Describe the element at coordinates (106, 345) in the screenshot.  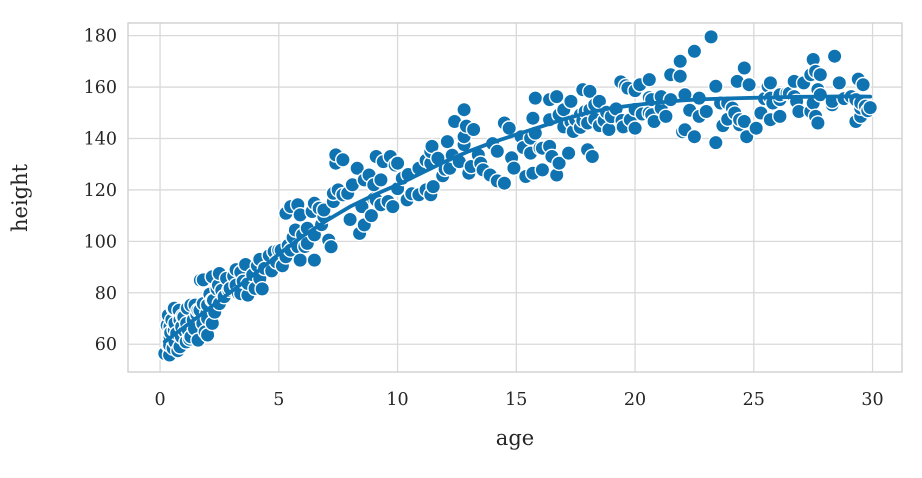
I see `y-tick-label: 60` at that location.